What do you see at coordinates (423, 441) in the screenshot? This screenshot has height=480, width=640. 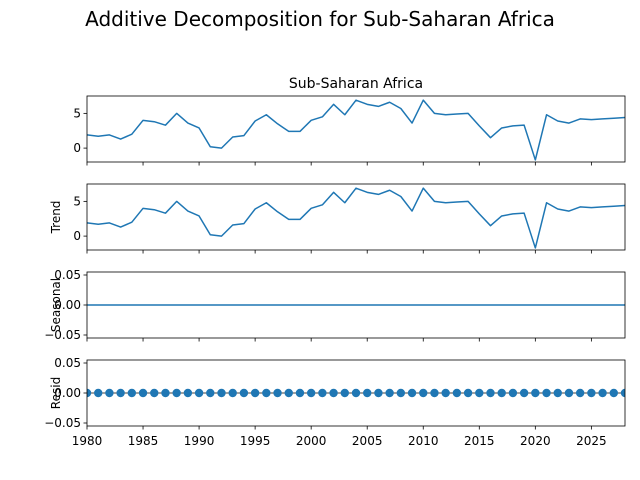 I see `x-tick-label: 2010` at bounding box center [423, 441].